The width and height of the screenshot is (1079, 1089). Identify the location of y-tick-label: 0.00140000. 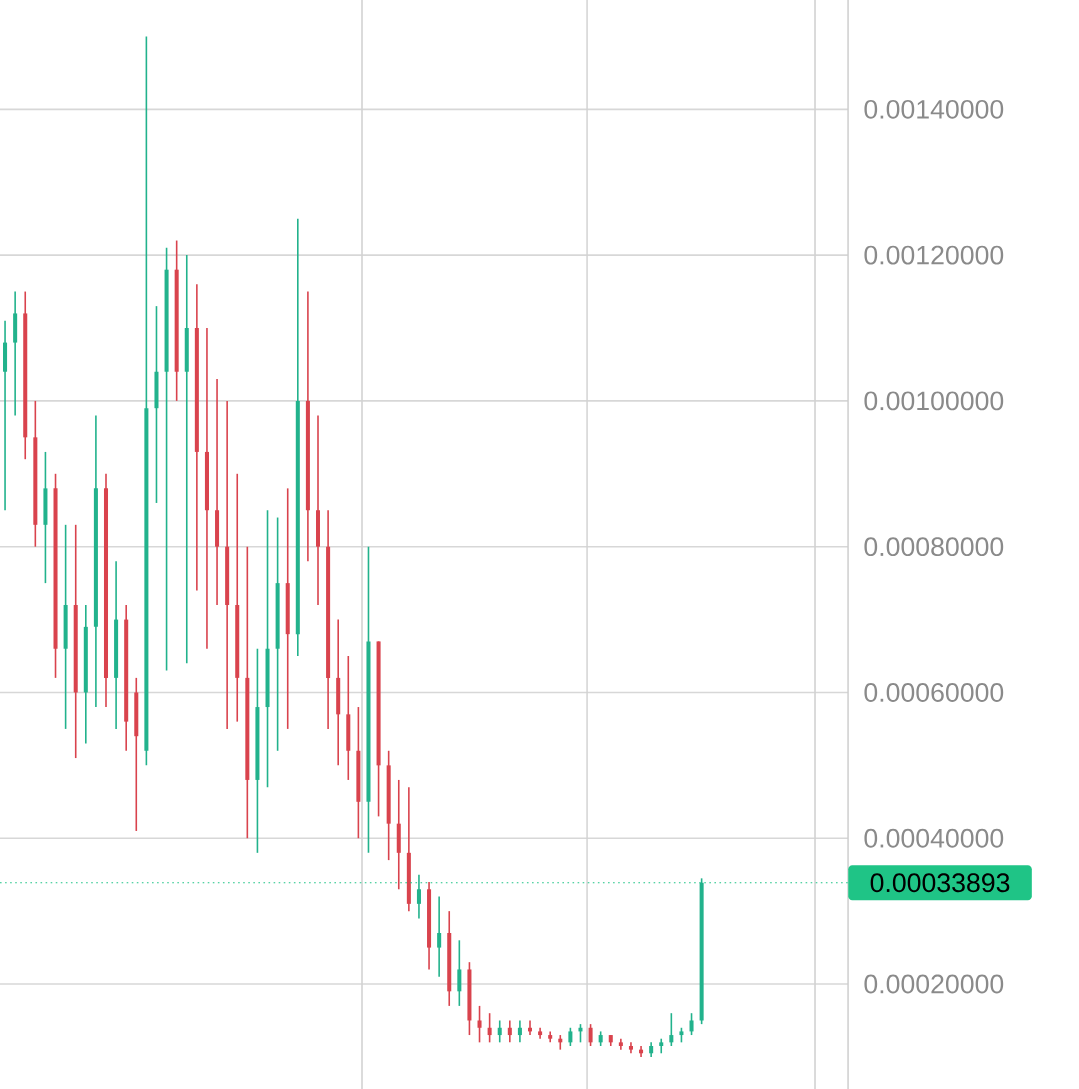
(934, 109).